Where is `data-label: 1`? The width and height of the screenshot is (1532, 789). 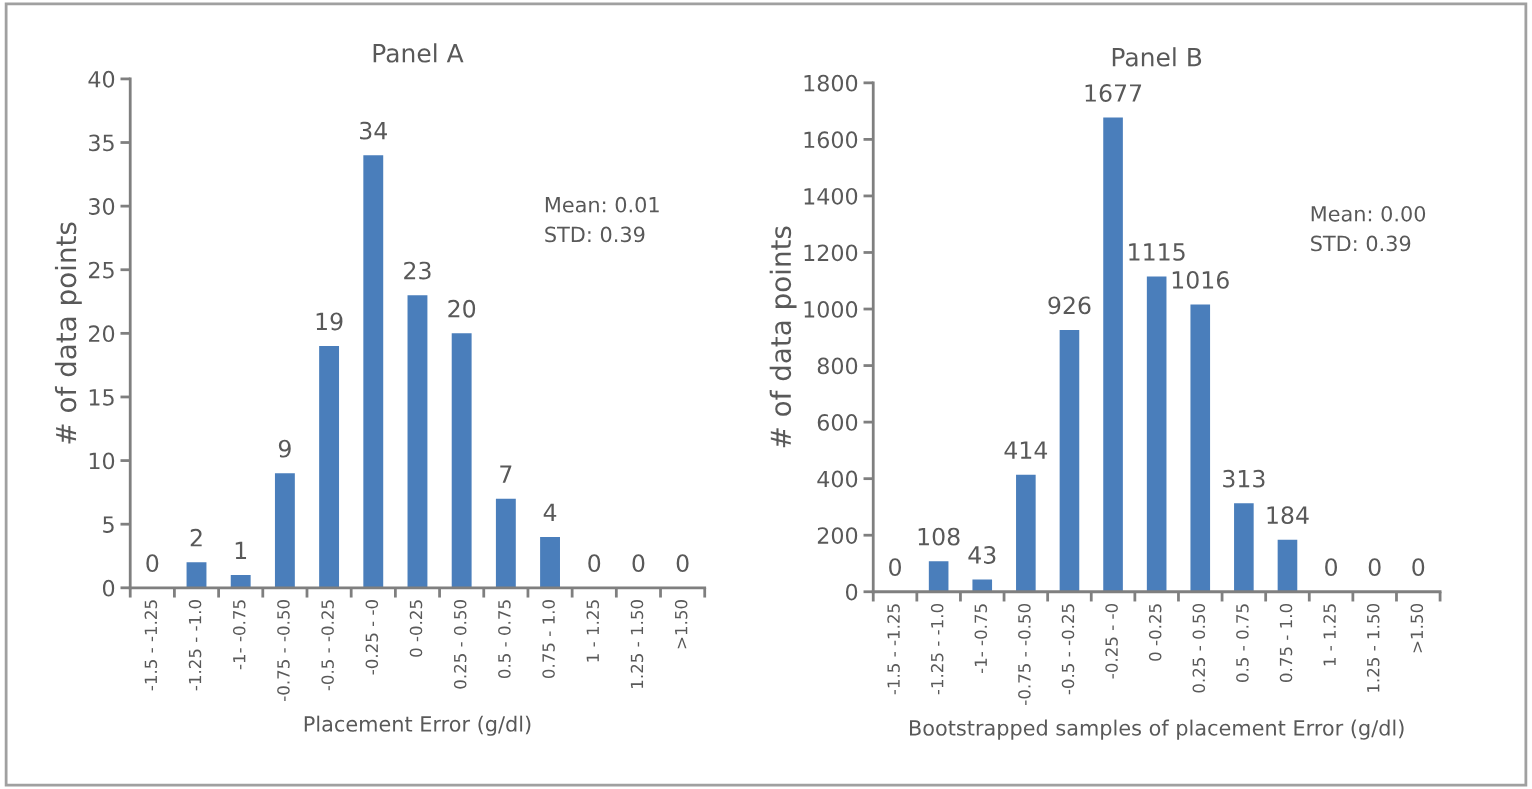 data-label: 1 is located at coordinates (241, 550).